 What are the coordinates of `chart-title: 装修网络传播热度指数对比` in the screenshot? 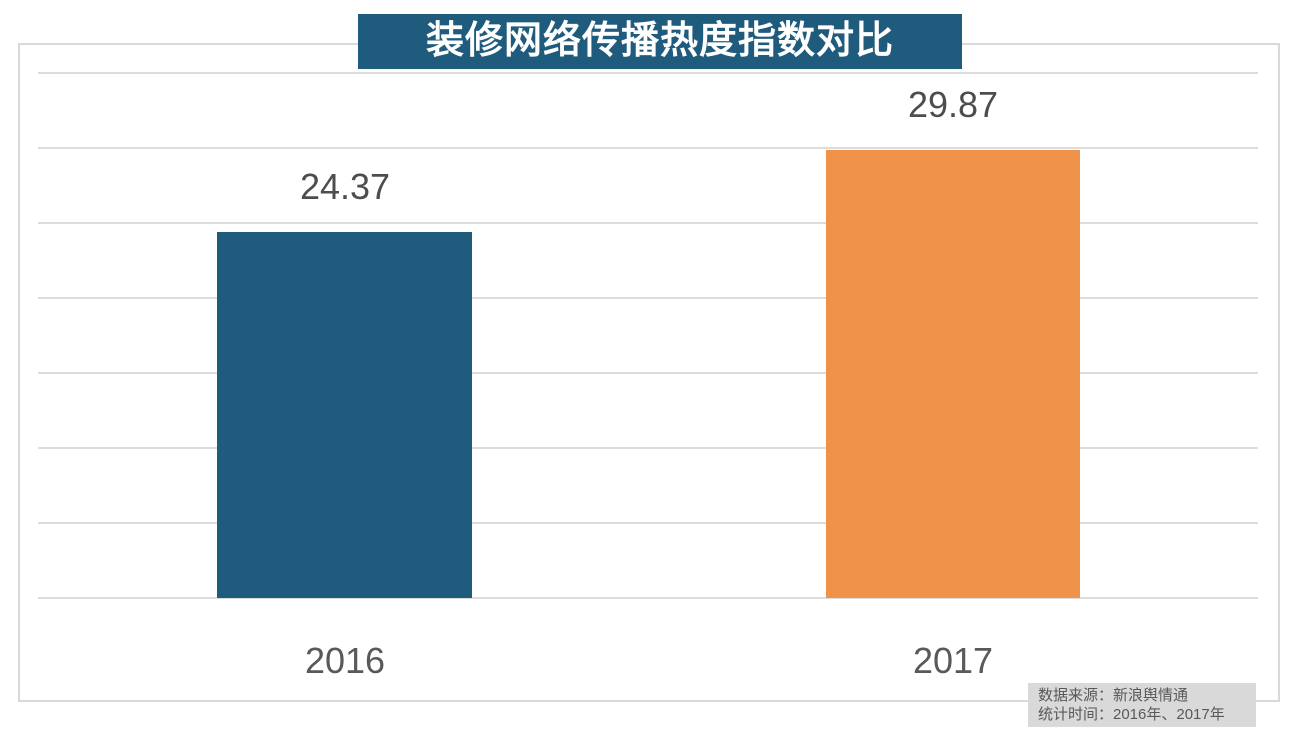 It's located at (660, 41).